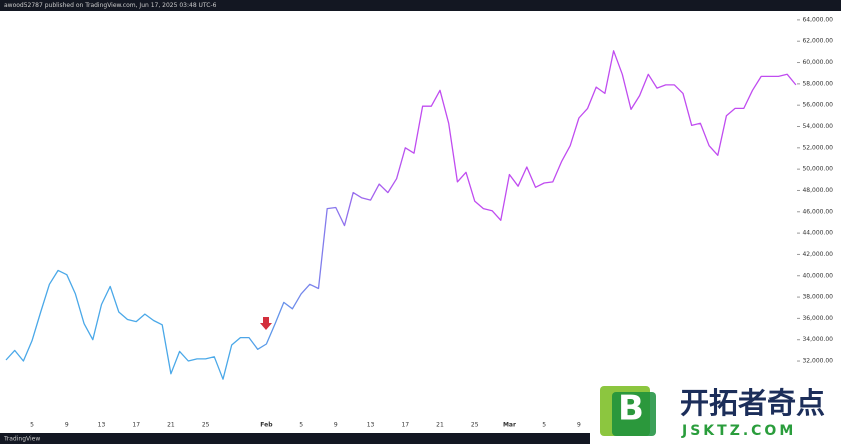 The image size is (841, 444). Describe the element at coordinates (509, 425) in the screenshot. I see `x-tick-label: Mar` at that location.